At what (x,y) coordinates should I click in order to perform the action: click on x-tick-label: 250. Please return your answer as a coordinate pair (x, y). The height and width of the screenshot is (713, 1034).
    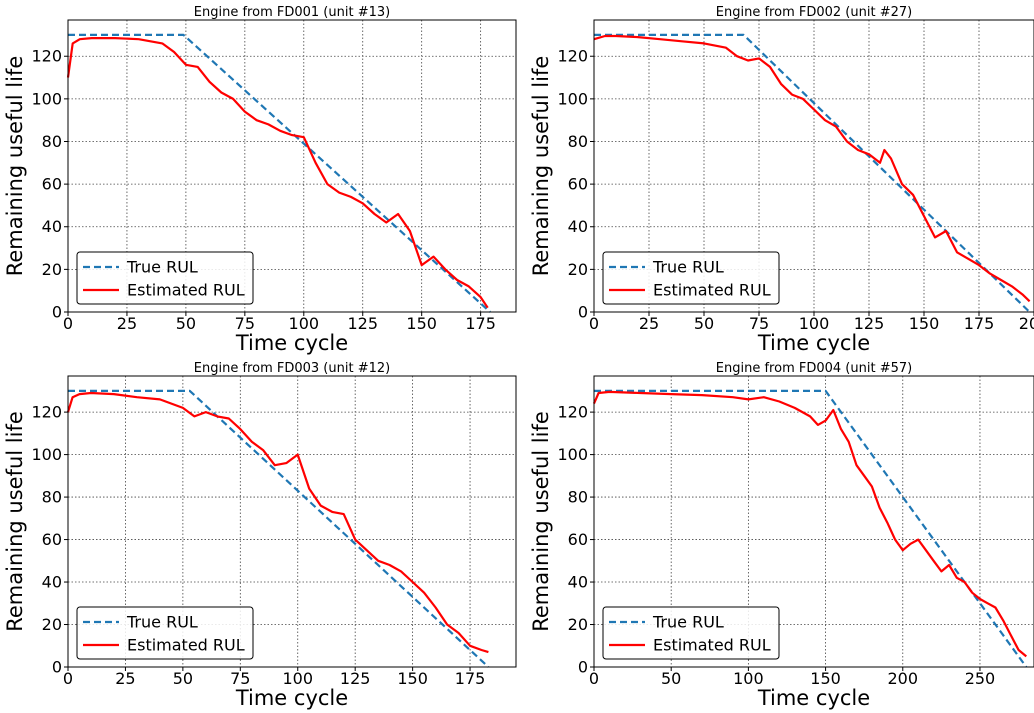
    Looking at the image, I should click on (980, 678).